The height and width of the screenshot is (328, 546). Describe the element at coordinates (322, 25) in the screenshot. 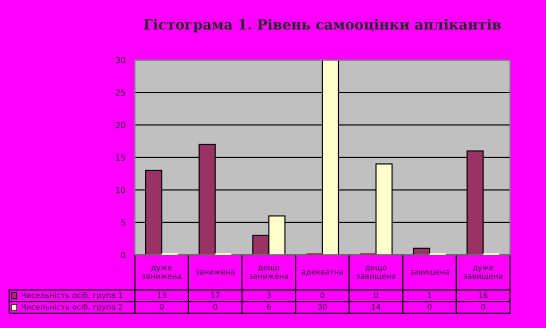

I see `chart-title: Гістограма 1. Рівень самооцінки аплікантів` at that location.